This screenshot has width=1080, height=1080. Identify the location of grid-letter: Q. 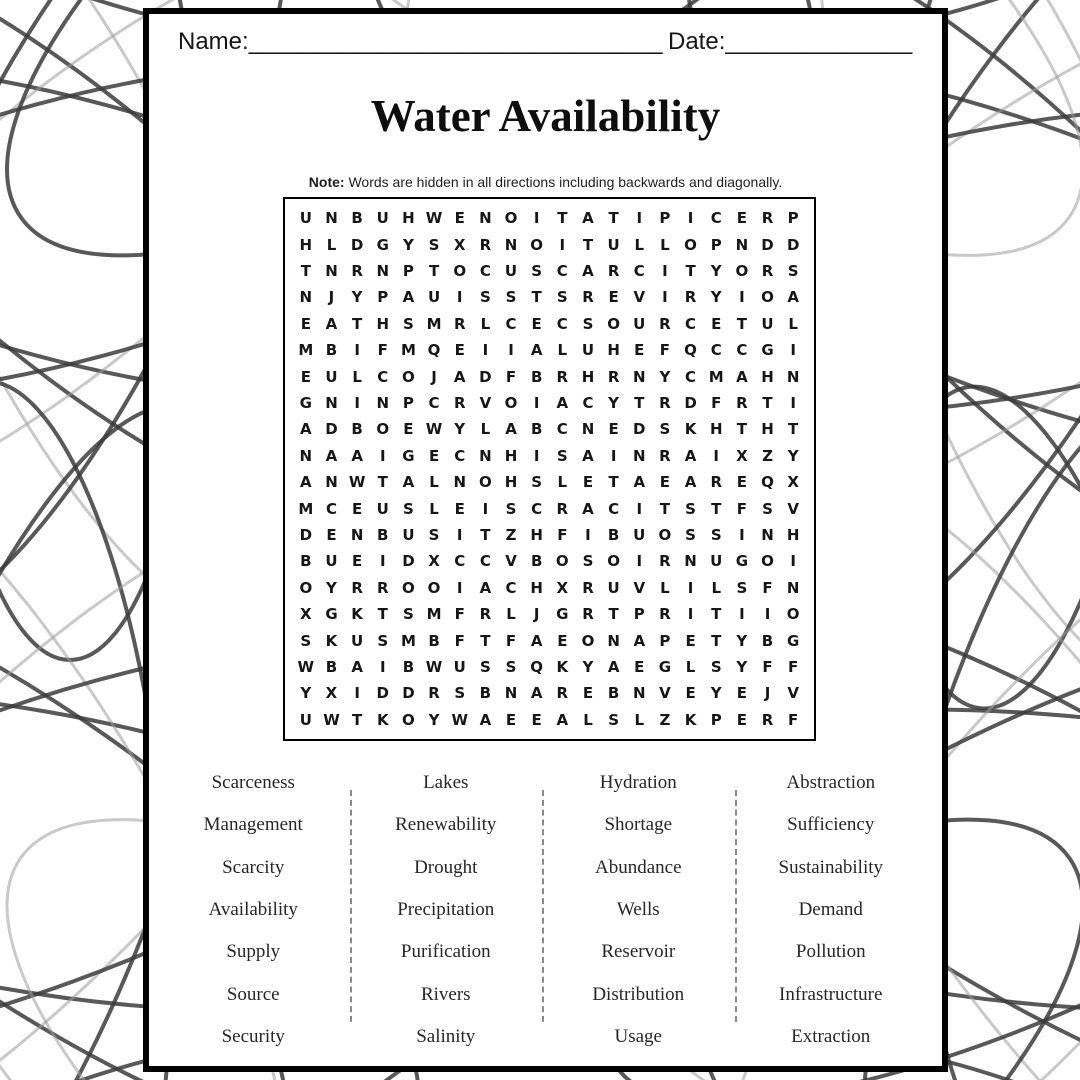
(690, 350).